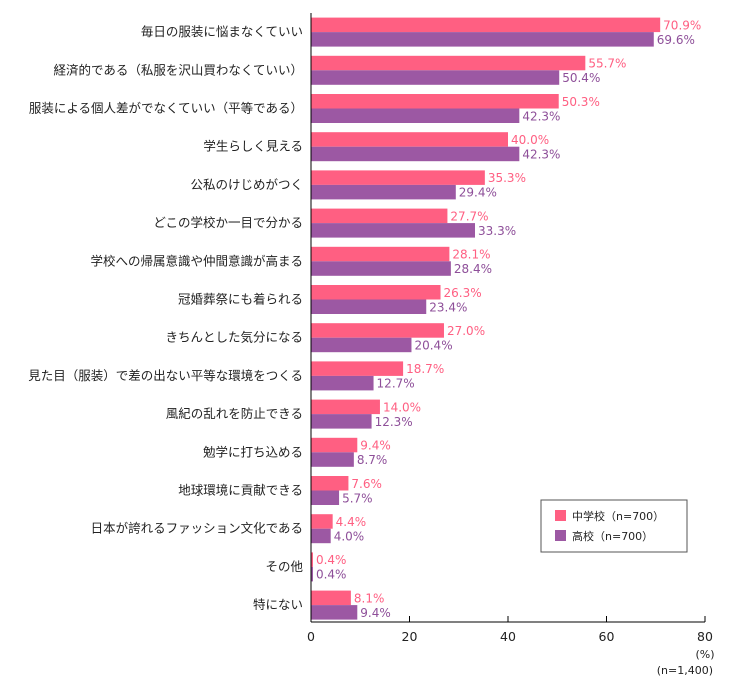  I want to click on data-label: 4.4%, so click(351, 522).